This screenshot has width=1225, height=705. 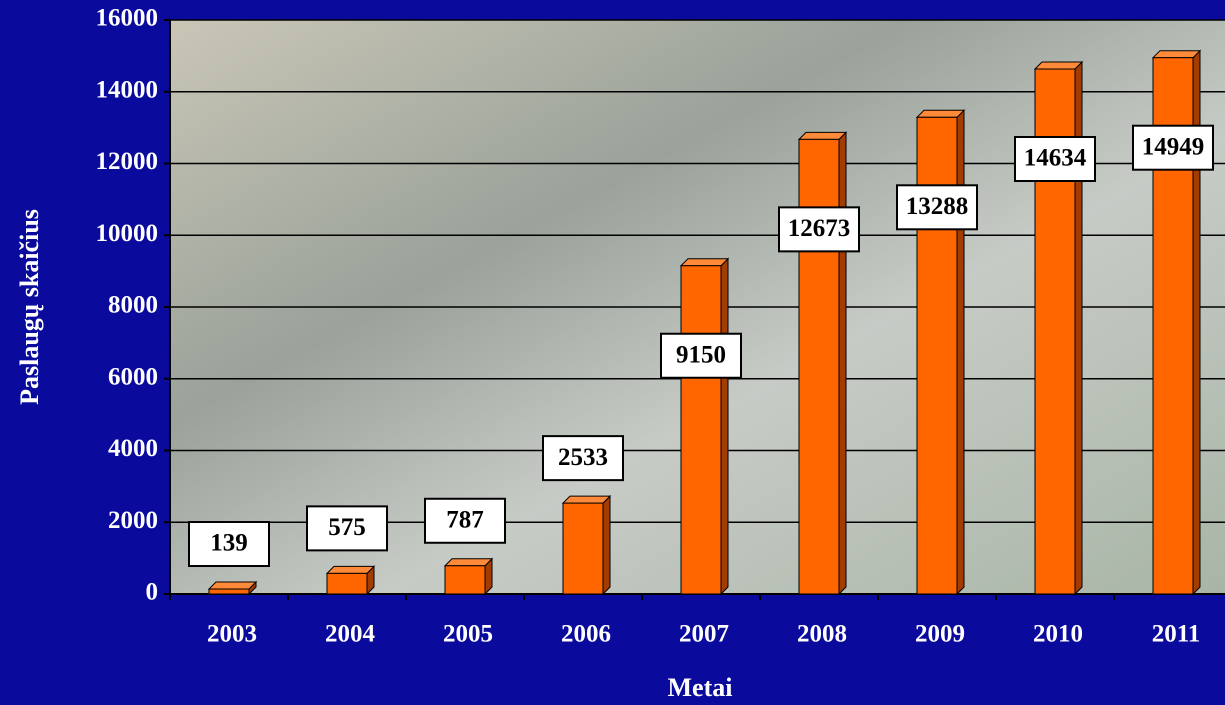 What do you see at coordinates (29, 307) in the screenshot?
I see `y-axis-title: Paslaugų skaičius` at bounding box center [29, 307].